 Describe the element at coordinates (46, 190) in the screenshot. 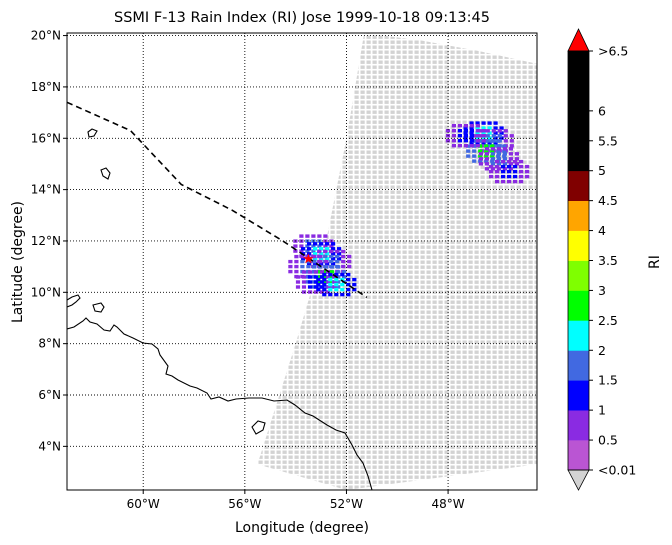

I see `y-tick-label: 14°N` at that location.